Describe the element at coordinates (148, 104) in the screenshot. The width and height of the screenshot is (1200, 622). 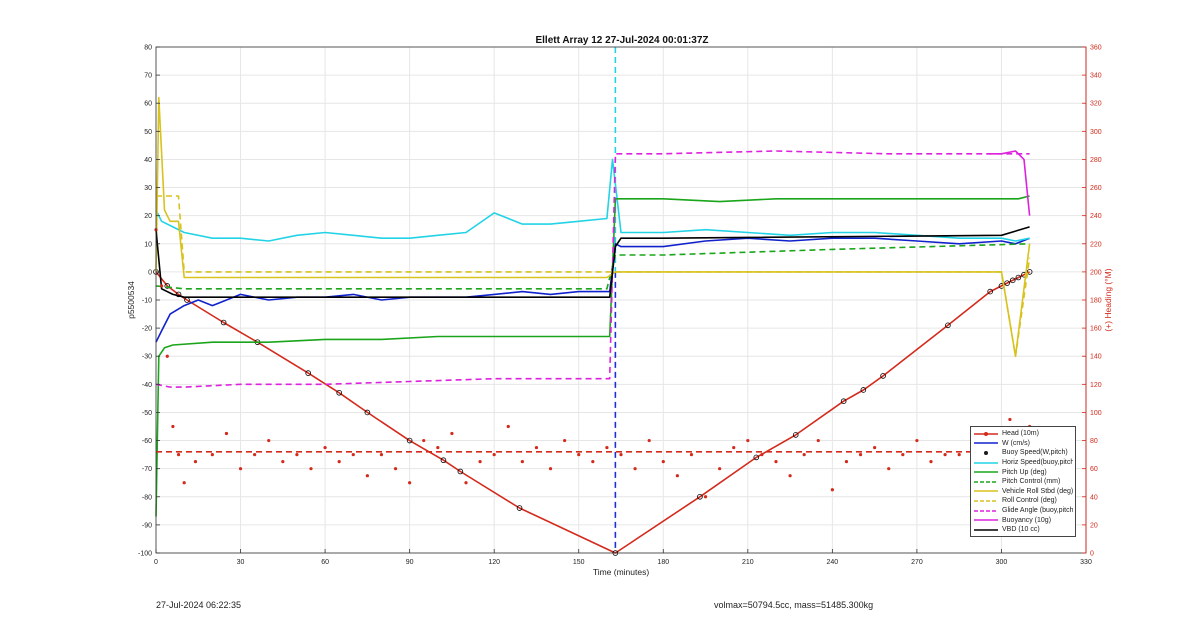
I see `y-tick-label: 60` at that location.